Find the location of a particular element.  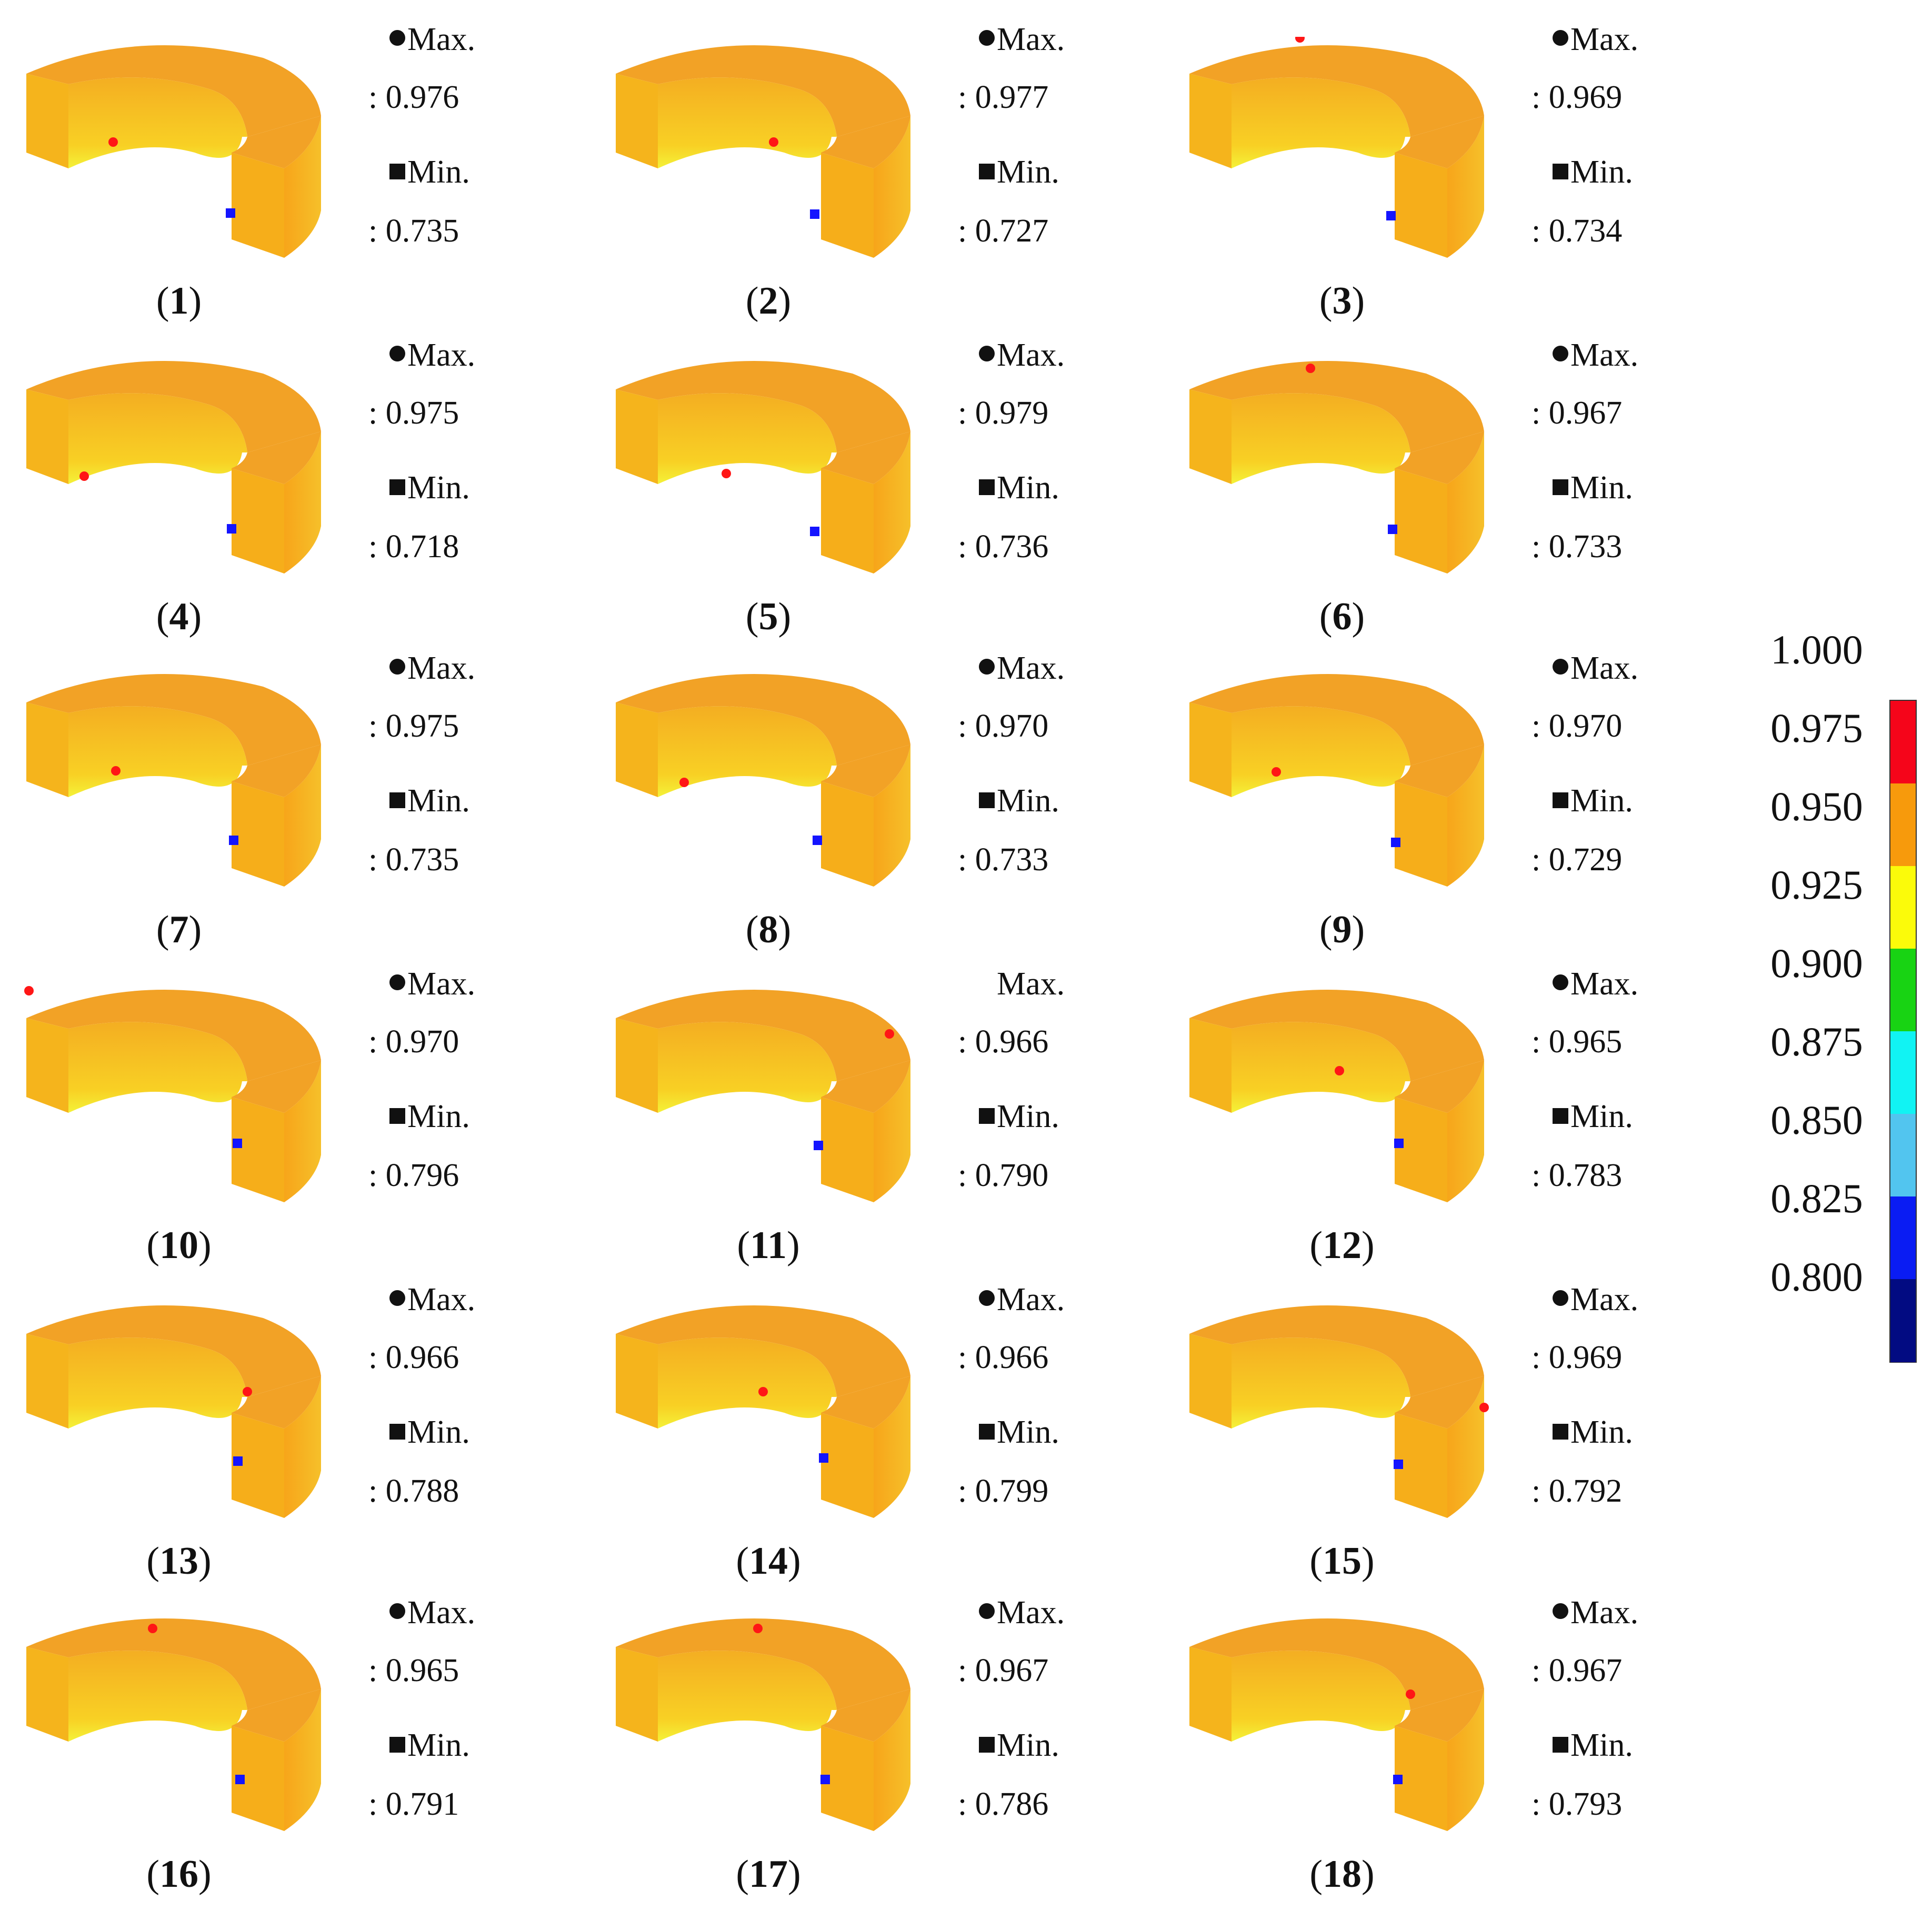

result-panel-15: Max. : 0.969 Min. : 0.792 (15) is located at coordinates (1466, 1431).